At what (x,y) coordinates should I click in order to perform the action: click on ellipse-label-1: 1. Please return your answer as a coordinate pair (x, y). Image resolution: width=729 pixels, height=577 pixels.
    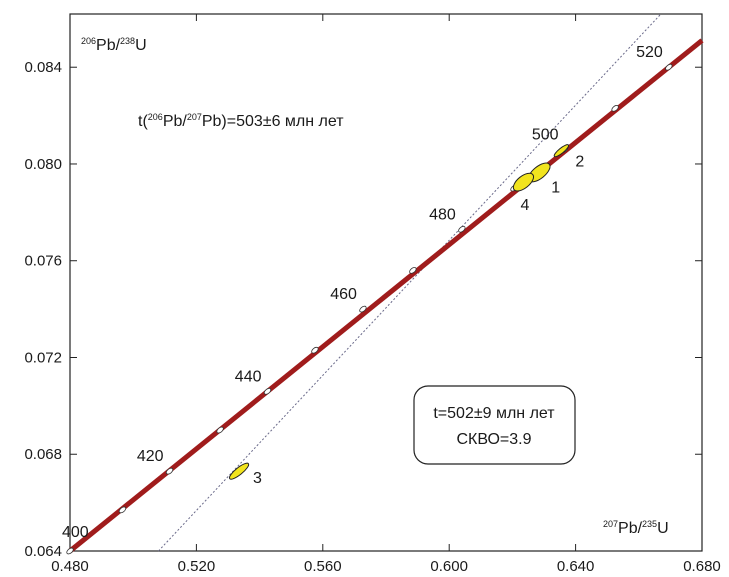
    Looking at the image, I should click on (555, 187).